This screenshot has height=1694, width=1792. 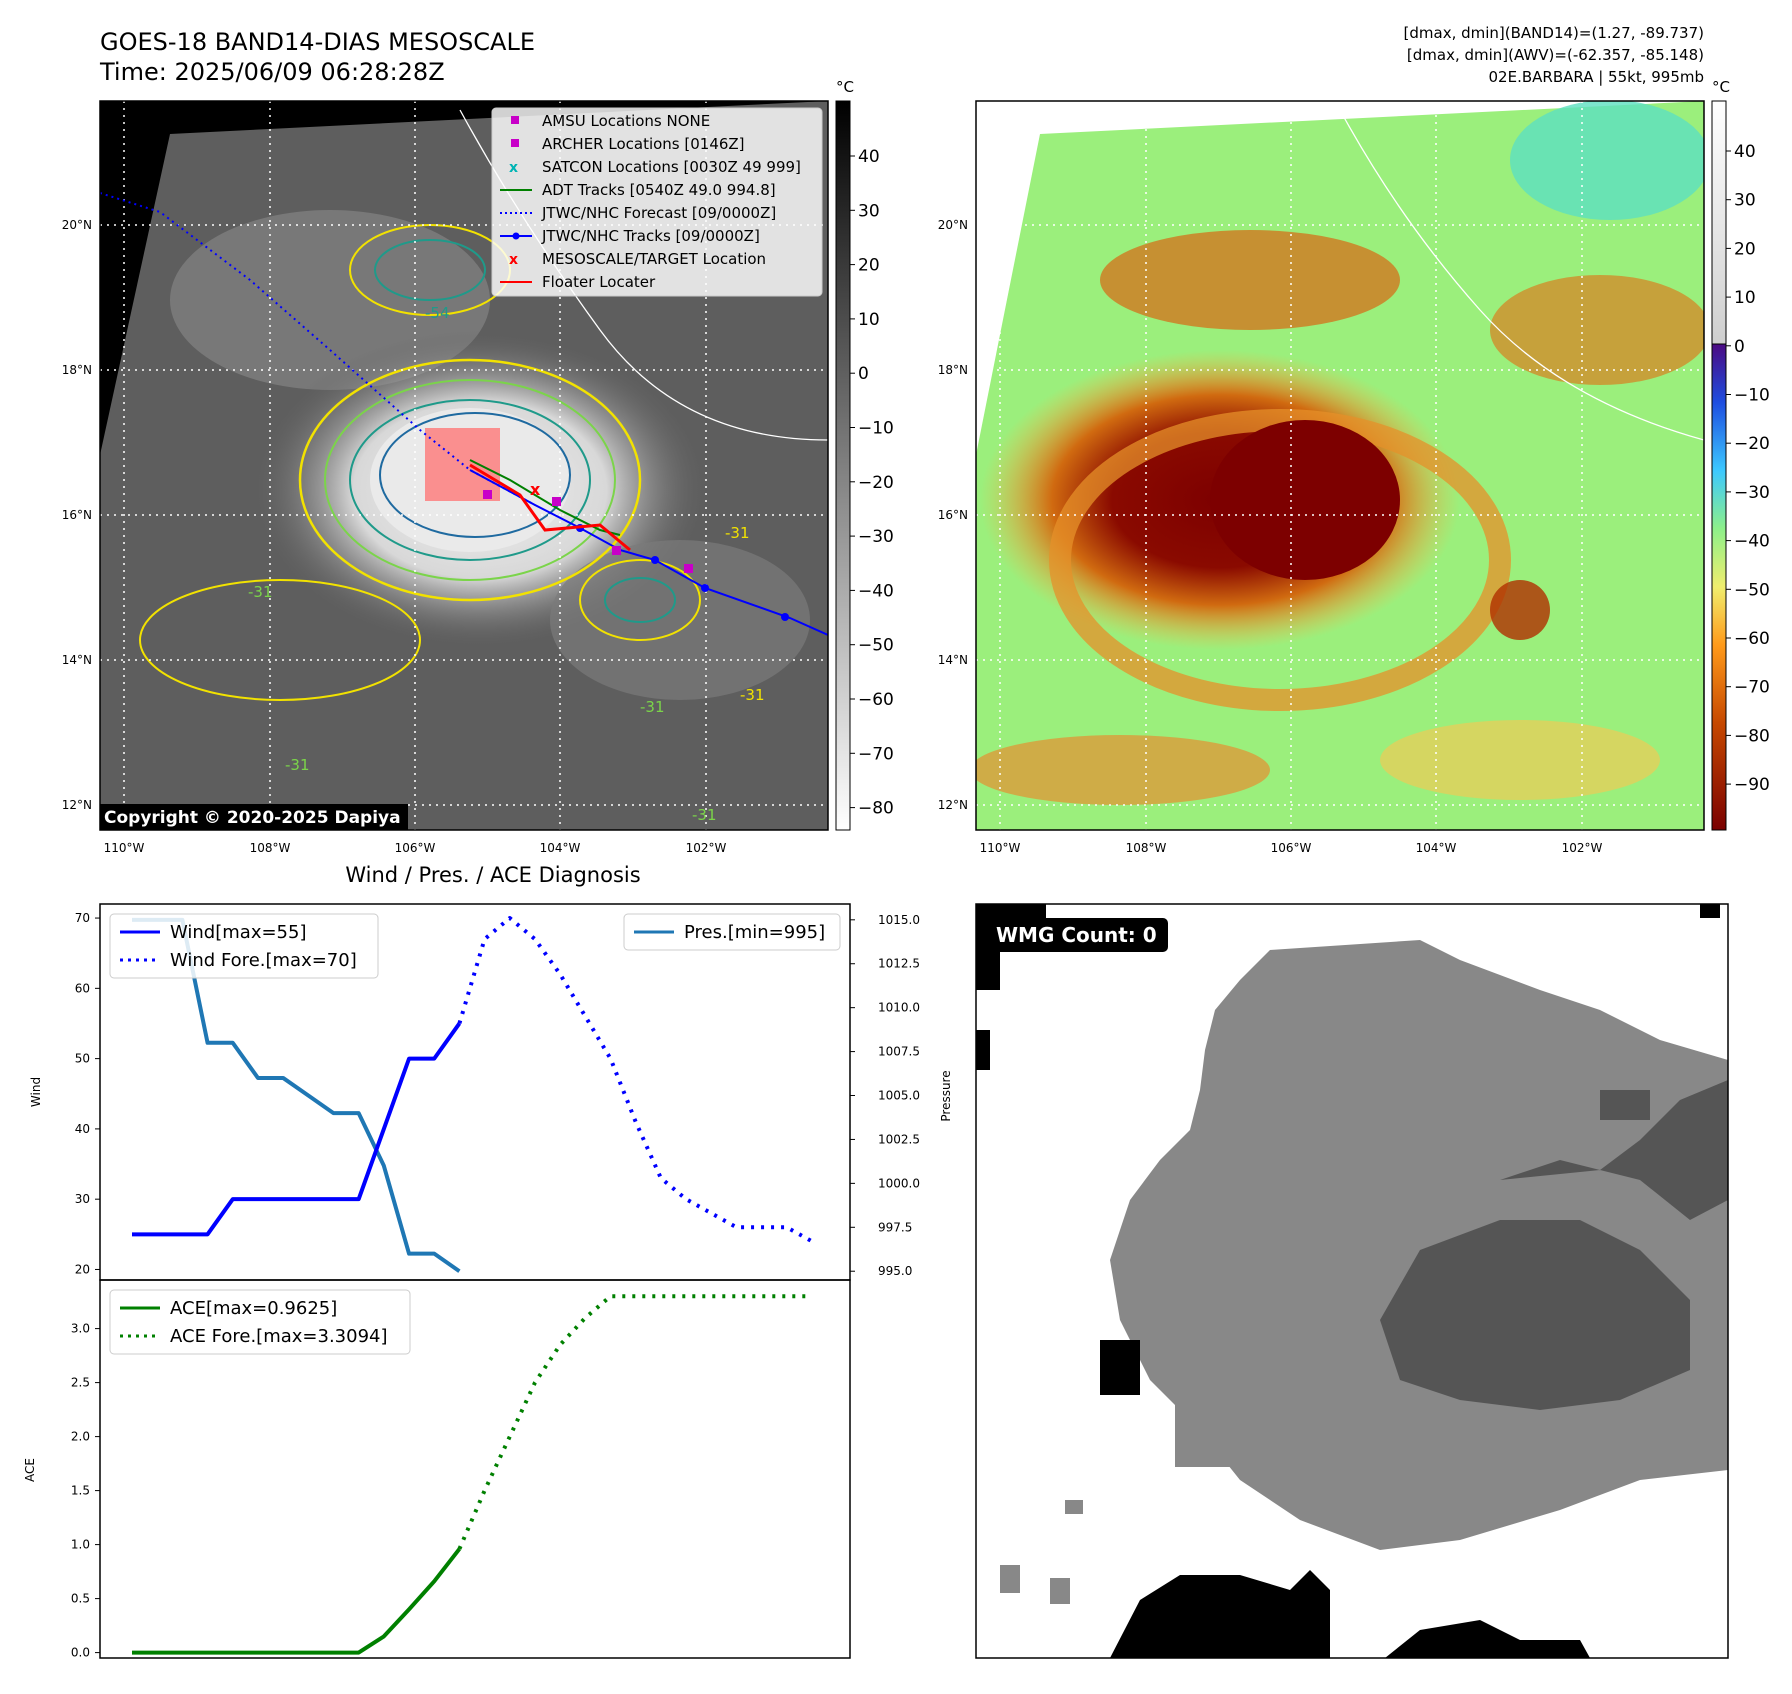 What do you see at coordinates (650, 236) in the screenshot?
I see `legend-item: JTWC/NHC Tracks [09/0000Z]` at bounding box center [650, 236].